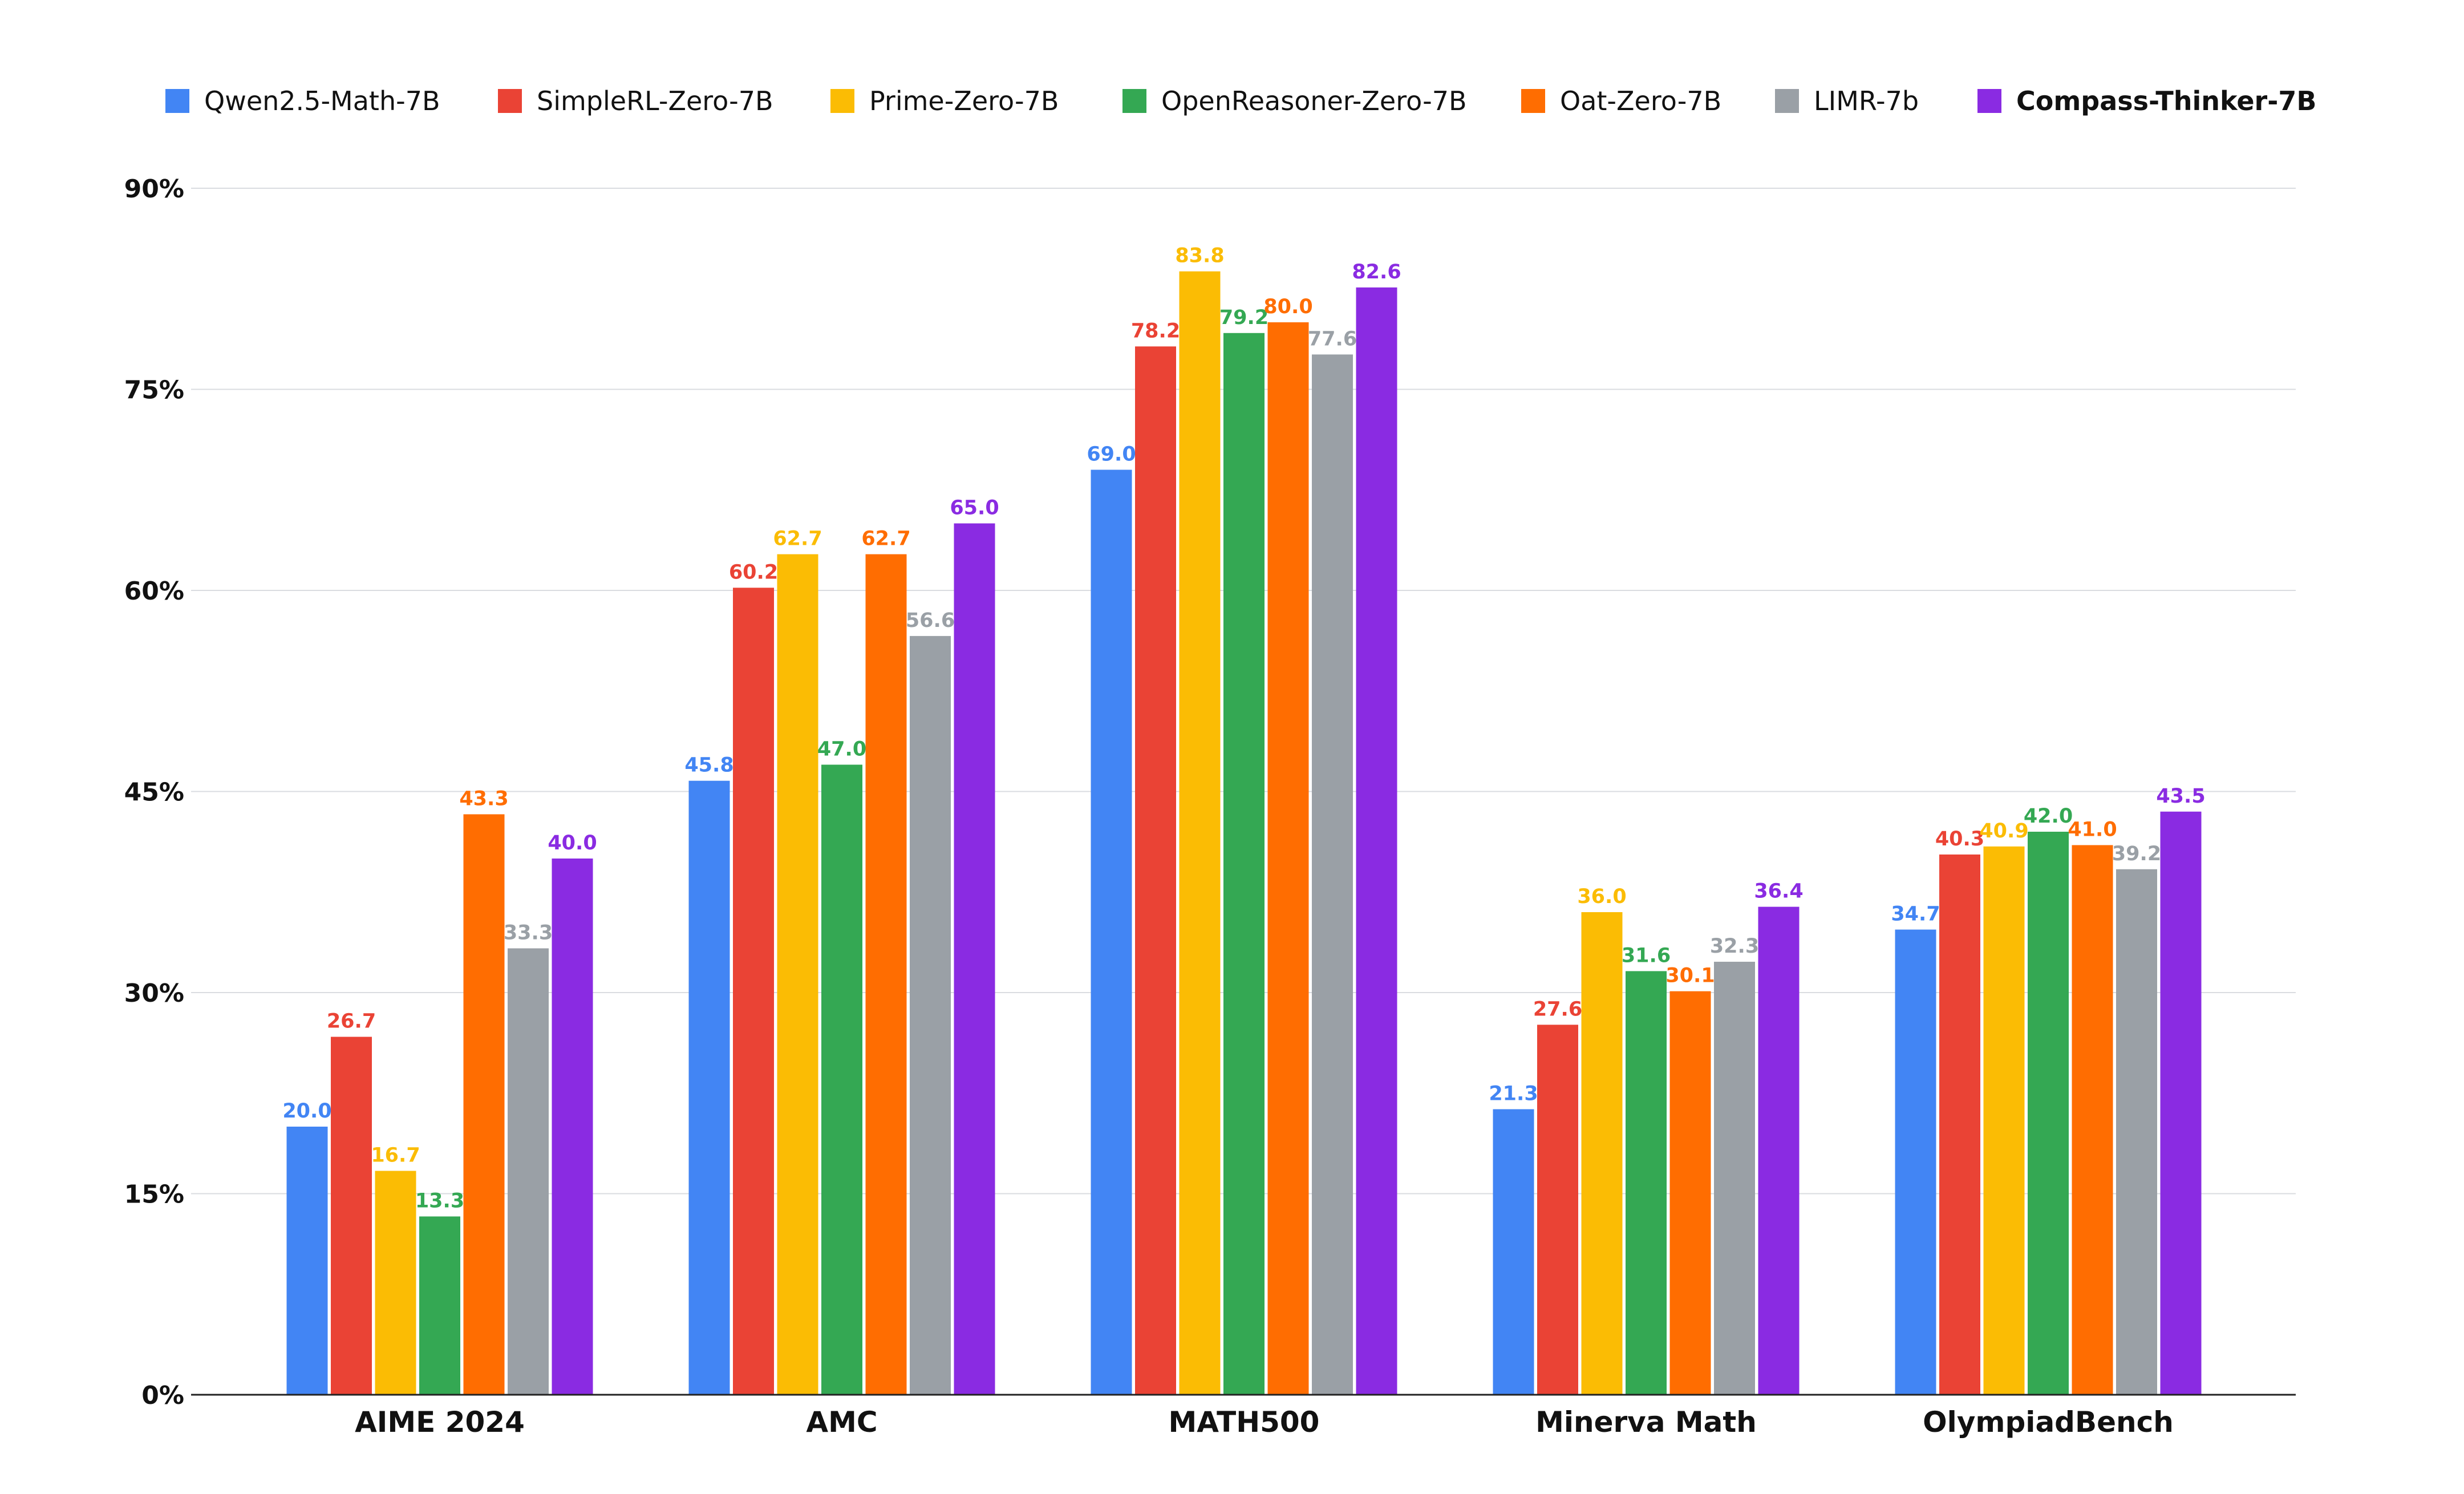 The image size is (2464, 1494). What do you see at coordinates (484, 798) in the screenshot?
I see `data-label: 43.3` at bounding box center [484, 798].